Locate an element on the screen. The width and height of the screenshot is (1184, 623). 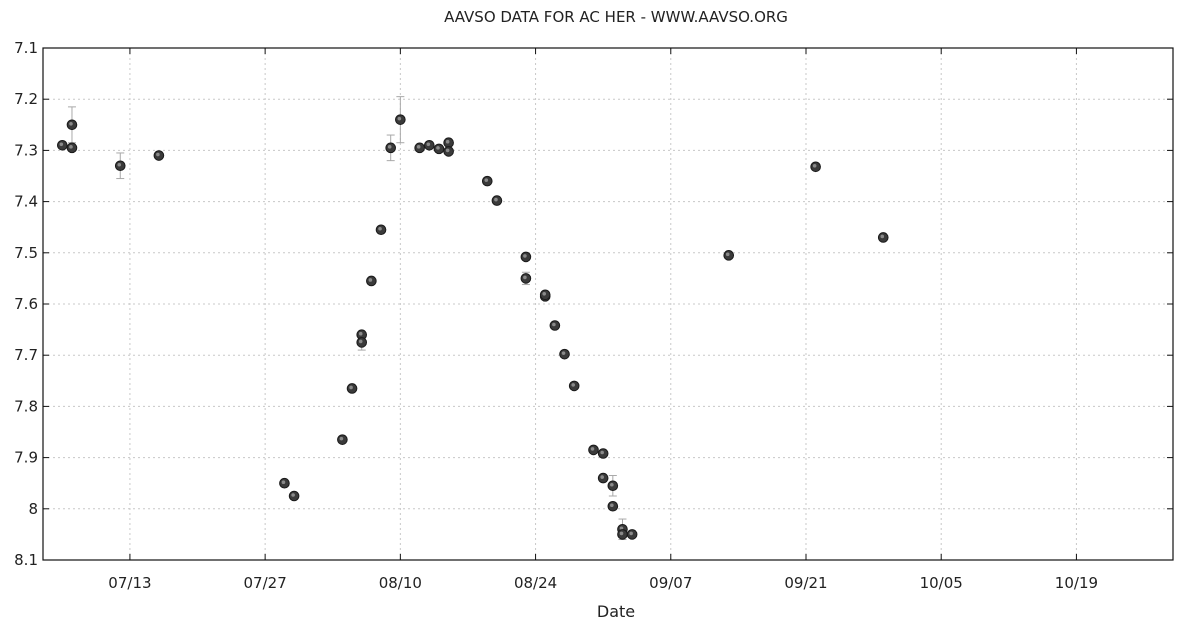
x-tick-label: 07/27 is located at coordinates (265, 583).